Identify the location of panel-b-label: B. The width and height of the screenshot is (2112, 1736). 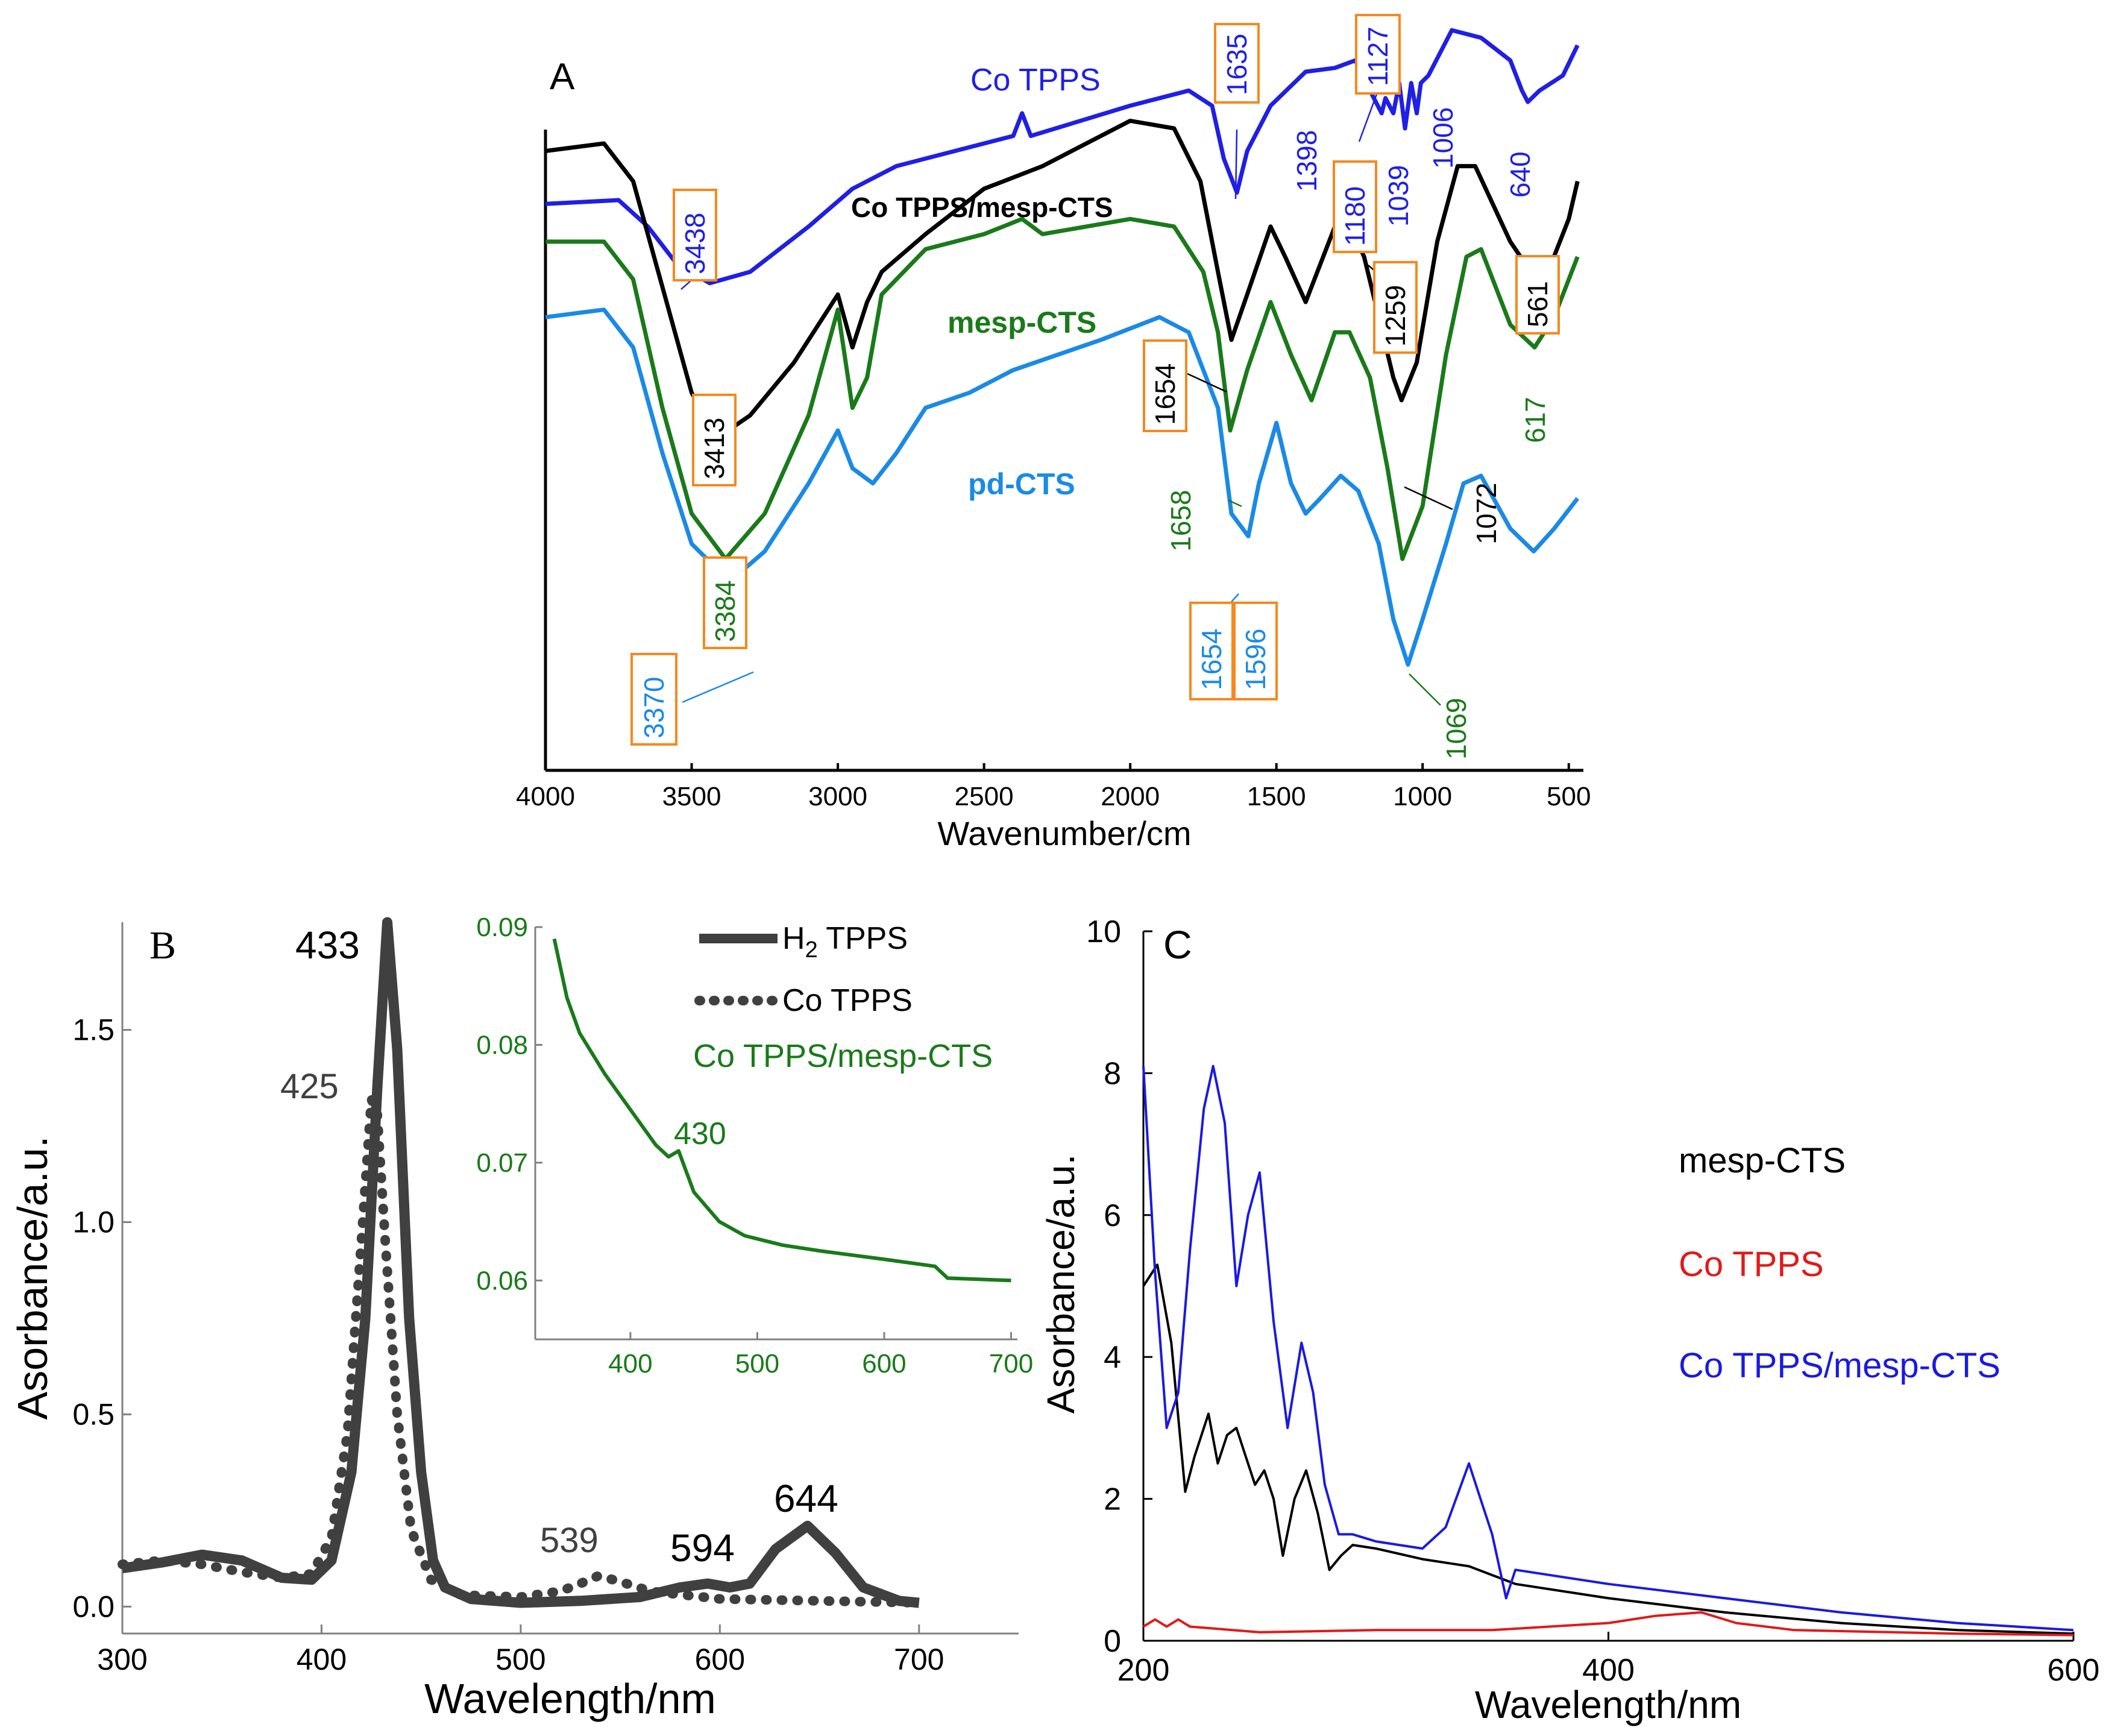
(162, 945).